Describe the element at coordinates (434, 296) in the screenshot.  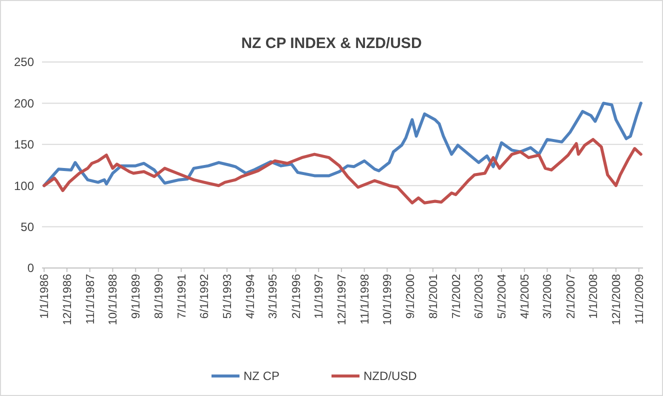
I see `x-tick-label: 8/1/2001` at that location.